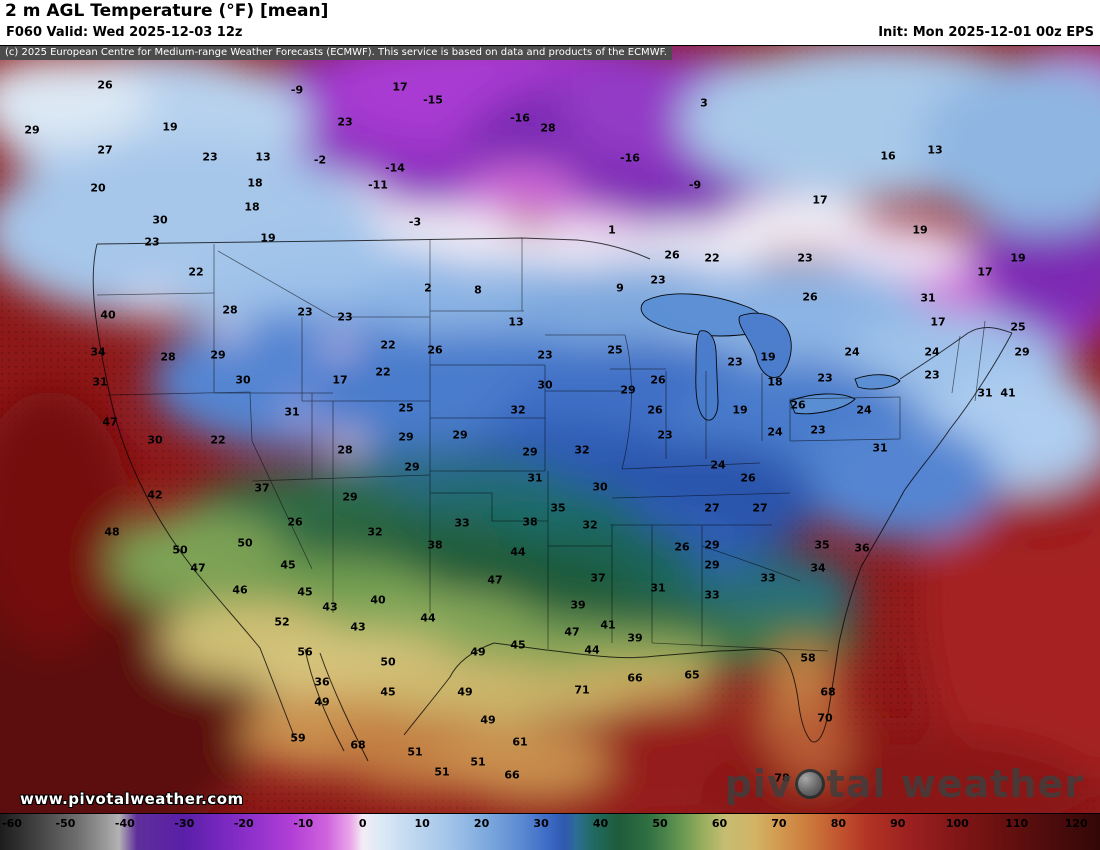 Image resolution: width=1100 pixels, height=850 pixels. I want to click on brand-text-left: piv, so click(758, 784).